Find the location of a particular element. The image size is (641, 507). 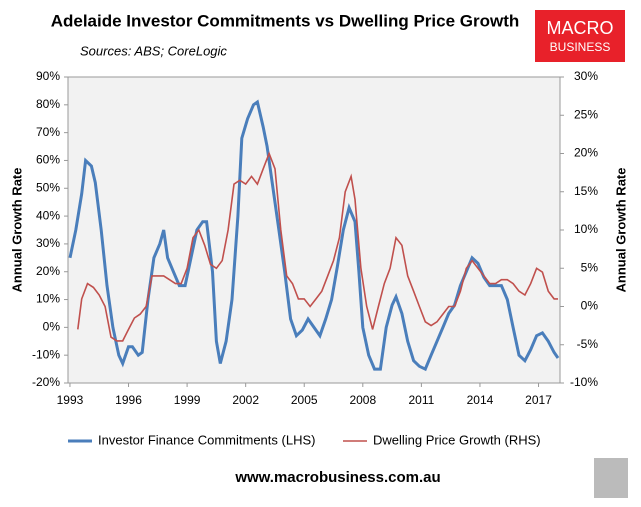

y-tick-label: 0% is located at coordinates (52, 327).